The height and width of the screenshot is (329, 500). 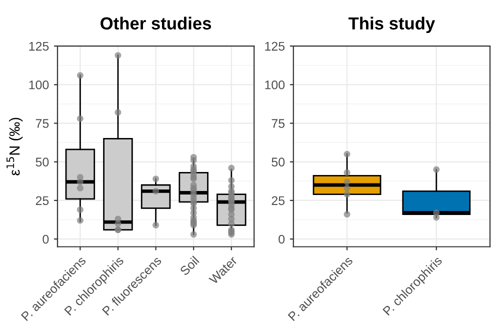 What do you see at coordinates (156, 23) in the screenshot?
I see `chart-title: Other studies` at bounding box center [156, 23].